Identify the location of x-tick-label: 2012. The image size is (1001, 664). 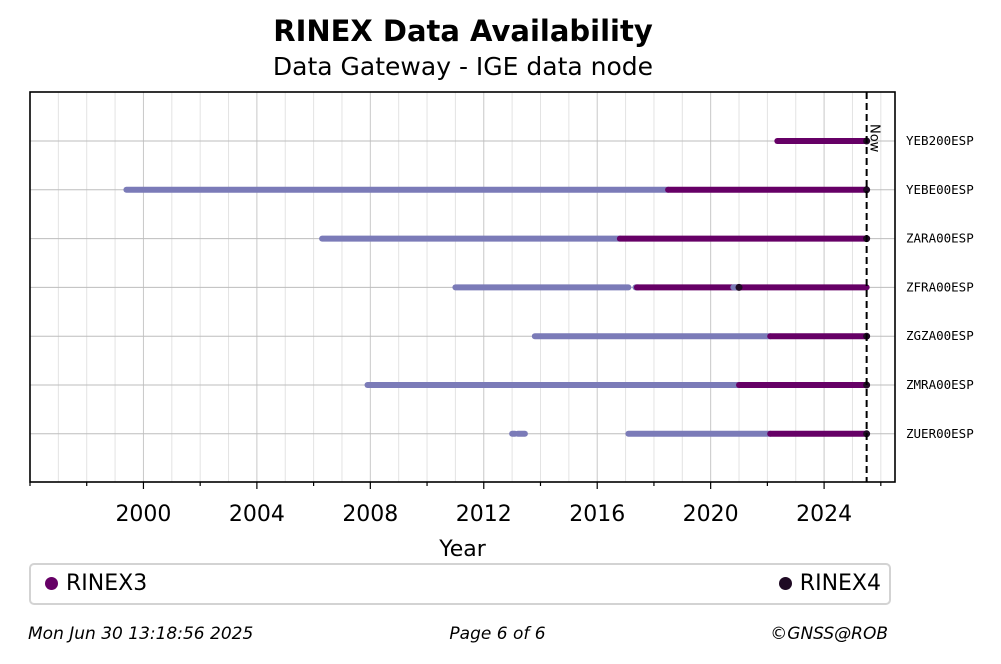
(484, 514).